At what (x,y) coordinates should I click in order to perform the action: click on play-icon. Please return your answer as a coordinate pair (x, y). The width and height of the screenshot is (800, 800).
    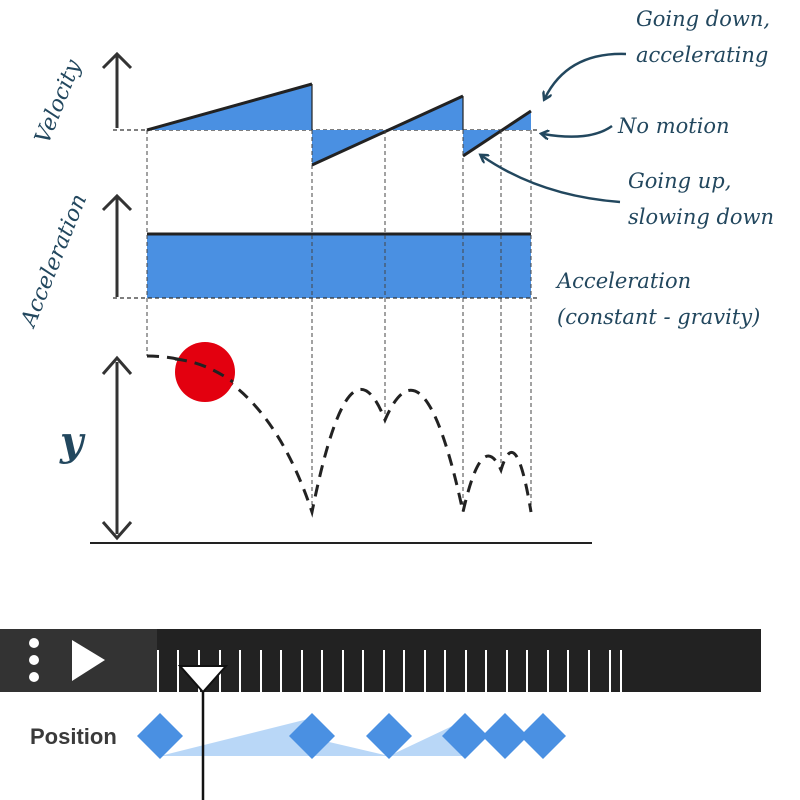
    Looking at the image, I should click on (88, 660).